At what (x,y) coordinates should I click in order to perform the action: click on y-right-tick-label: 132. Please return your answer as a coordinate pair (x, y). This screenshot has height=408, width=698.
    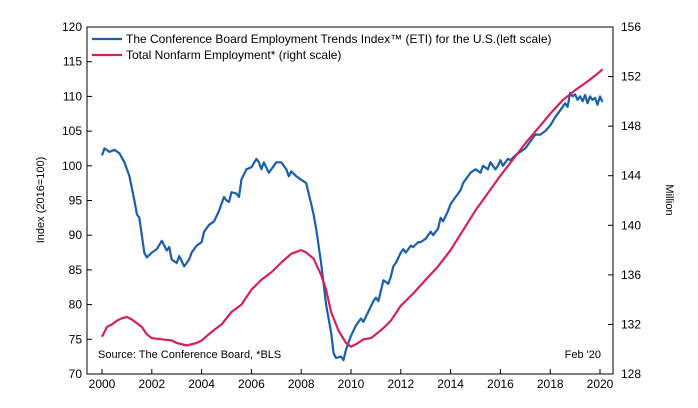
    Looking at the image, I should click on (631, 324).